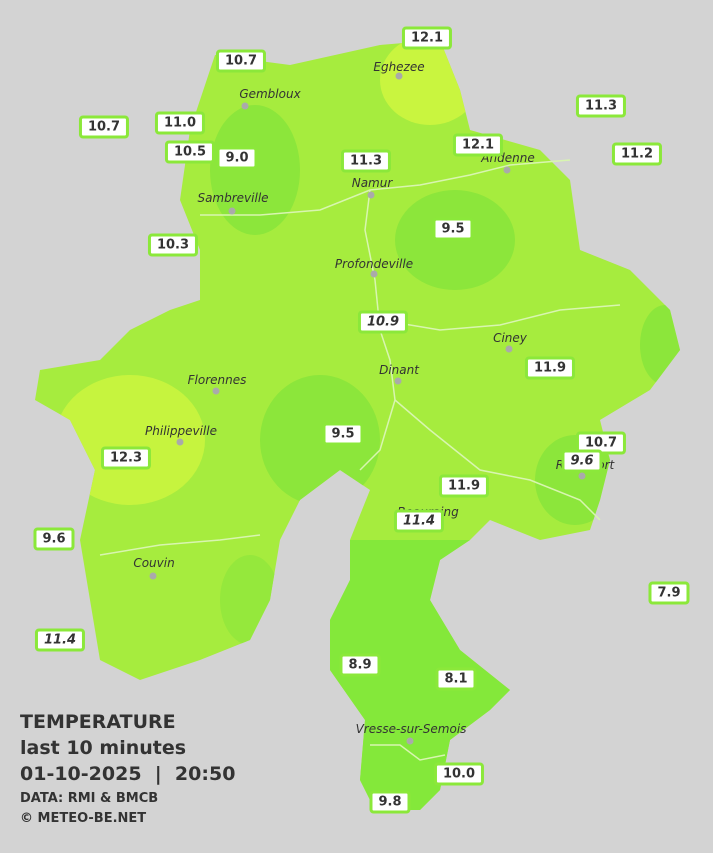 The width and height of the screenshot is (713, 853). Describe the element at coordinates (190, 152) in the screenshot. I see `station-label: 10.5` at that location.